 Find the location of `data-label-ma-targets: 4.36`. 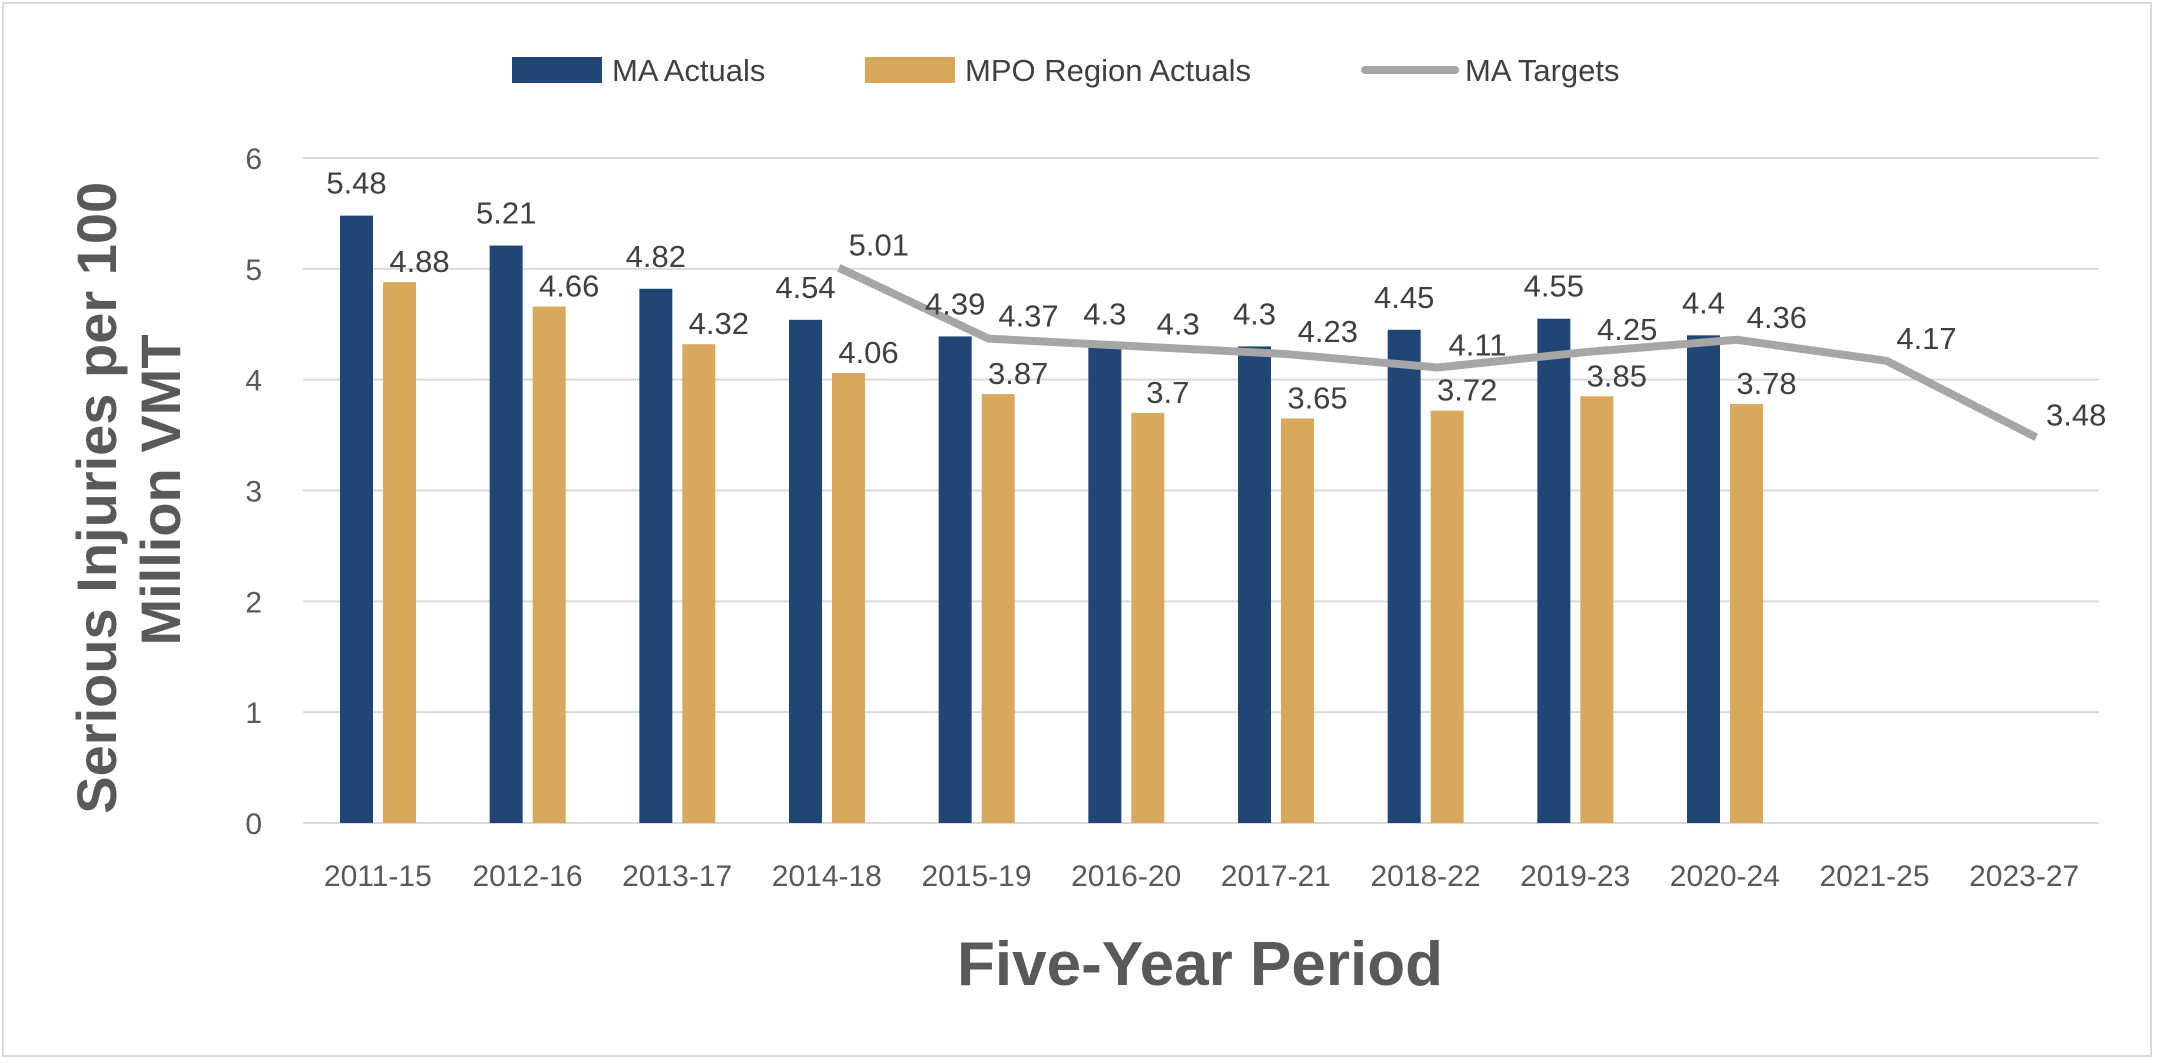

data-label-ma-targets: 4.36 is located at coordinates (1777, 317).